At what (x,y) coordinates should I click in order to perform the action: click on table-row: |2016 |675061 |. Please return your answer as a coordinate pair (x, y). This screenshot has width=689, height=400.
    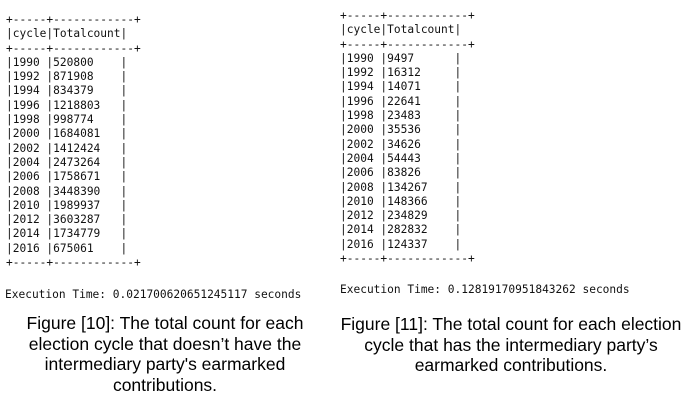
    Looking at the image, I should click on (67, 248).